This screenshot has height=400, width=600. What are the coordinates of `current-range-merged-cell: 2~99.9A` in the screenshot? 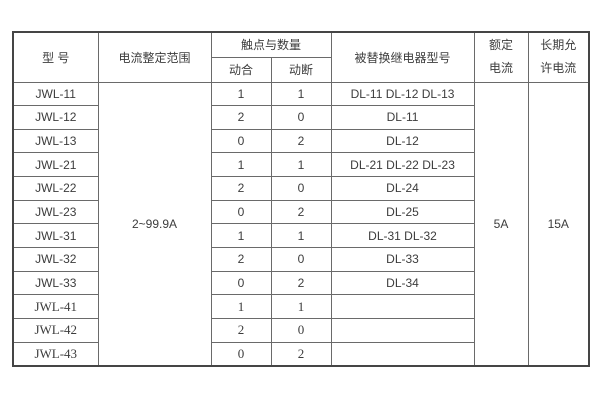 It's located at (154, 224).